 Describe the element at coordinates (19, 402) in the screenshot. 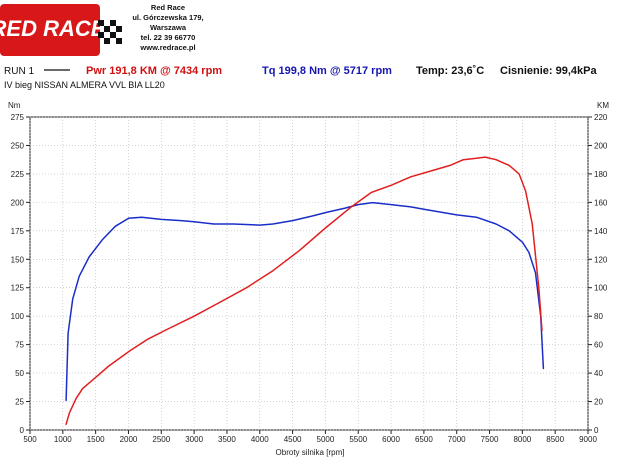

I see `y-left-tick-label: 25` at that location.